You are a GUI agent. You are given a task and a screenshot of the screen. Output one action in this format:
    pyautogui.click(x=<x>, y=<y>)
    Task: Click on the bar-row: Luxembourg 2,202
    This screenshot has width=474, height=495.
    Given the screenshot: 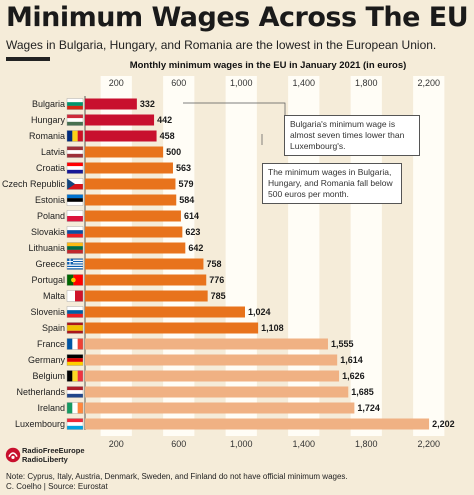 What is the action you would take?
    pyautogui.click(x=235, y=424)
    